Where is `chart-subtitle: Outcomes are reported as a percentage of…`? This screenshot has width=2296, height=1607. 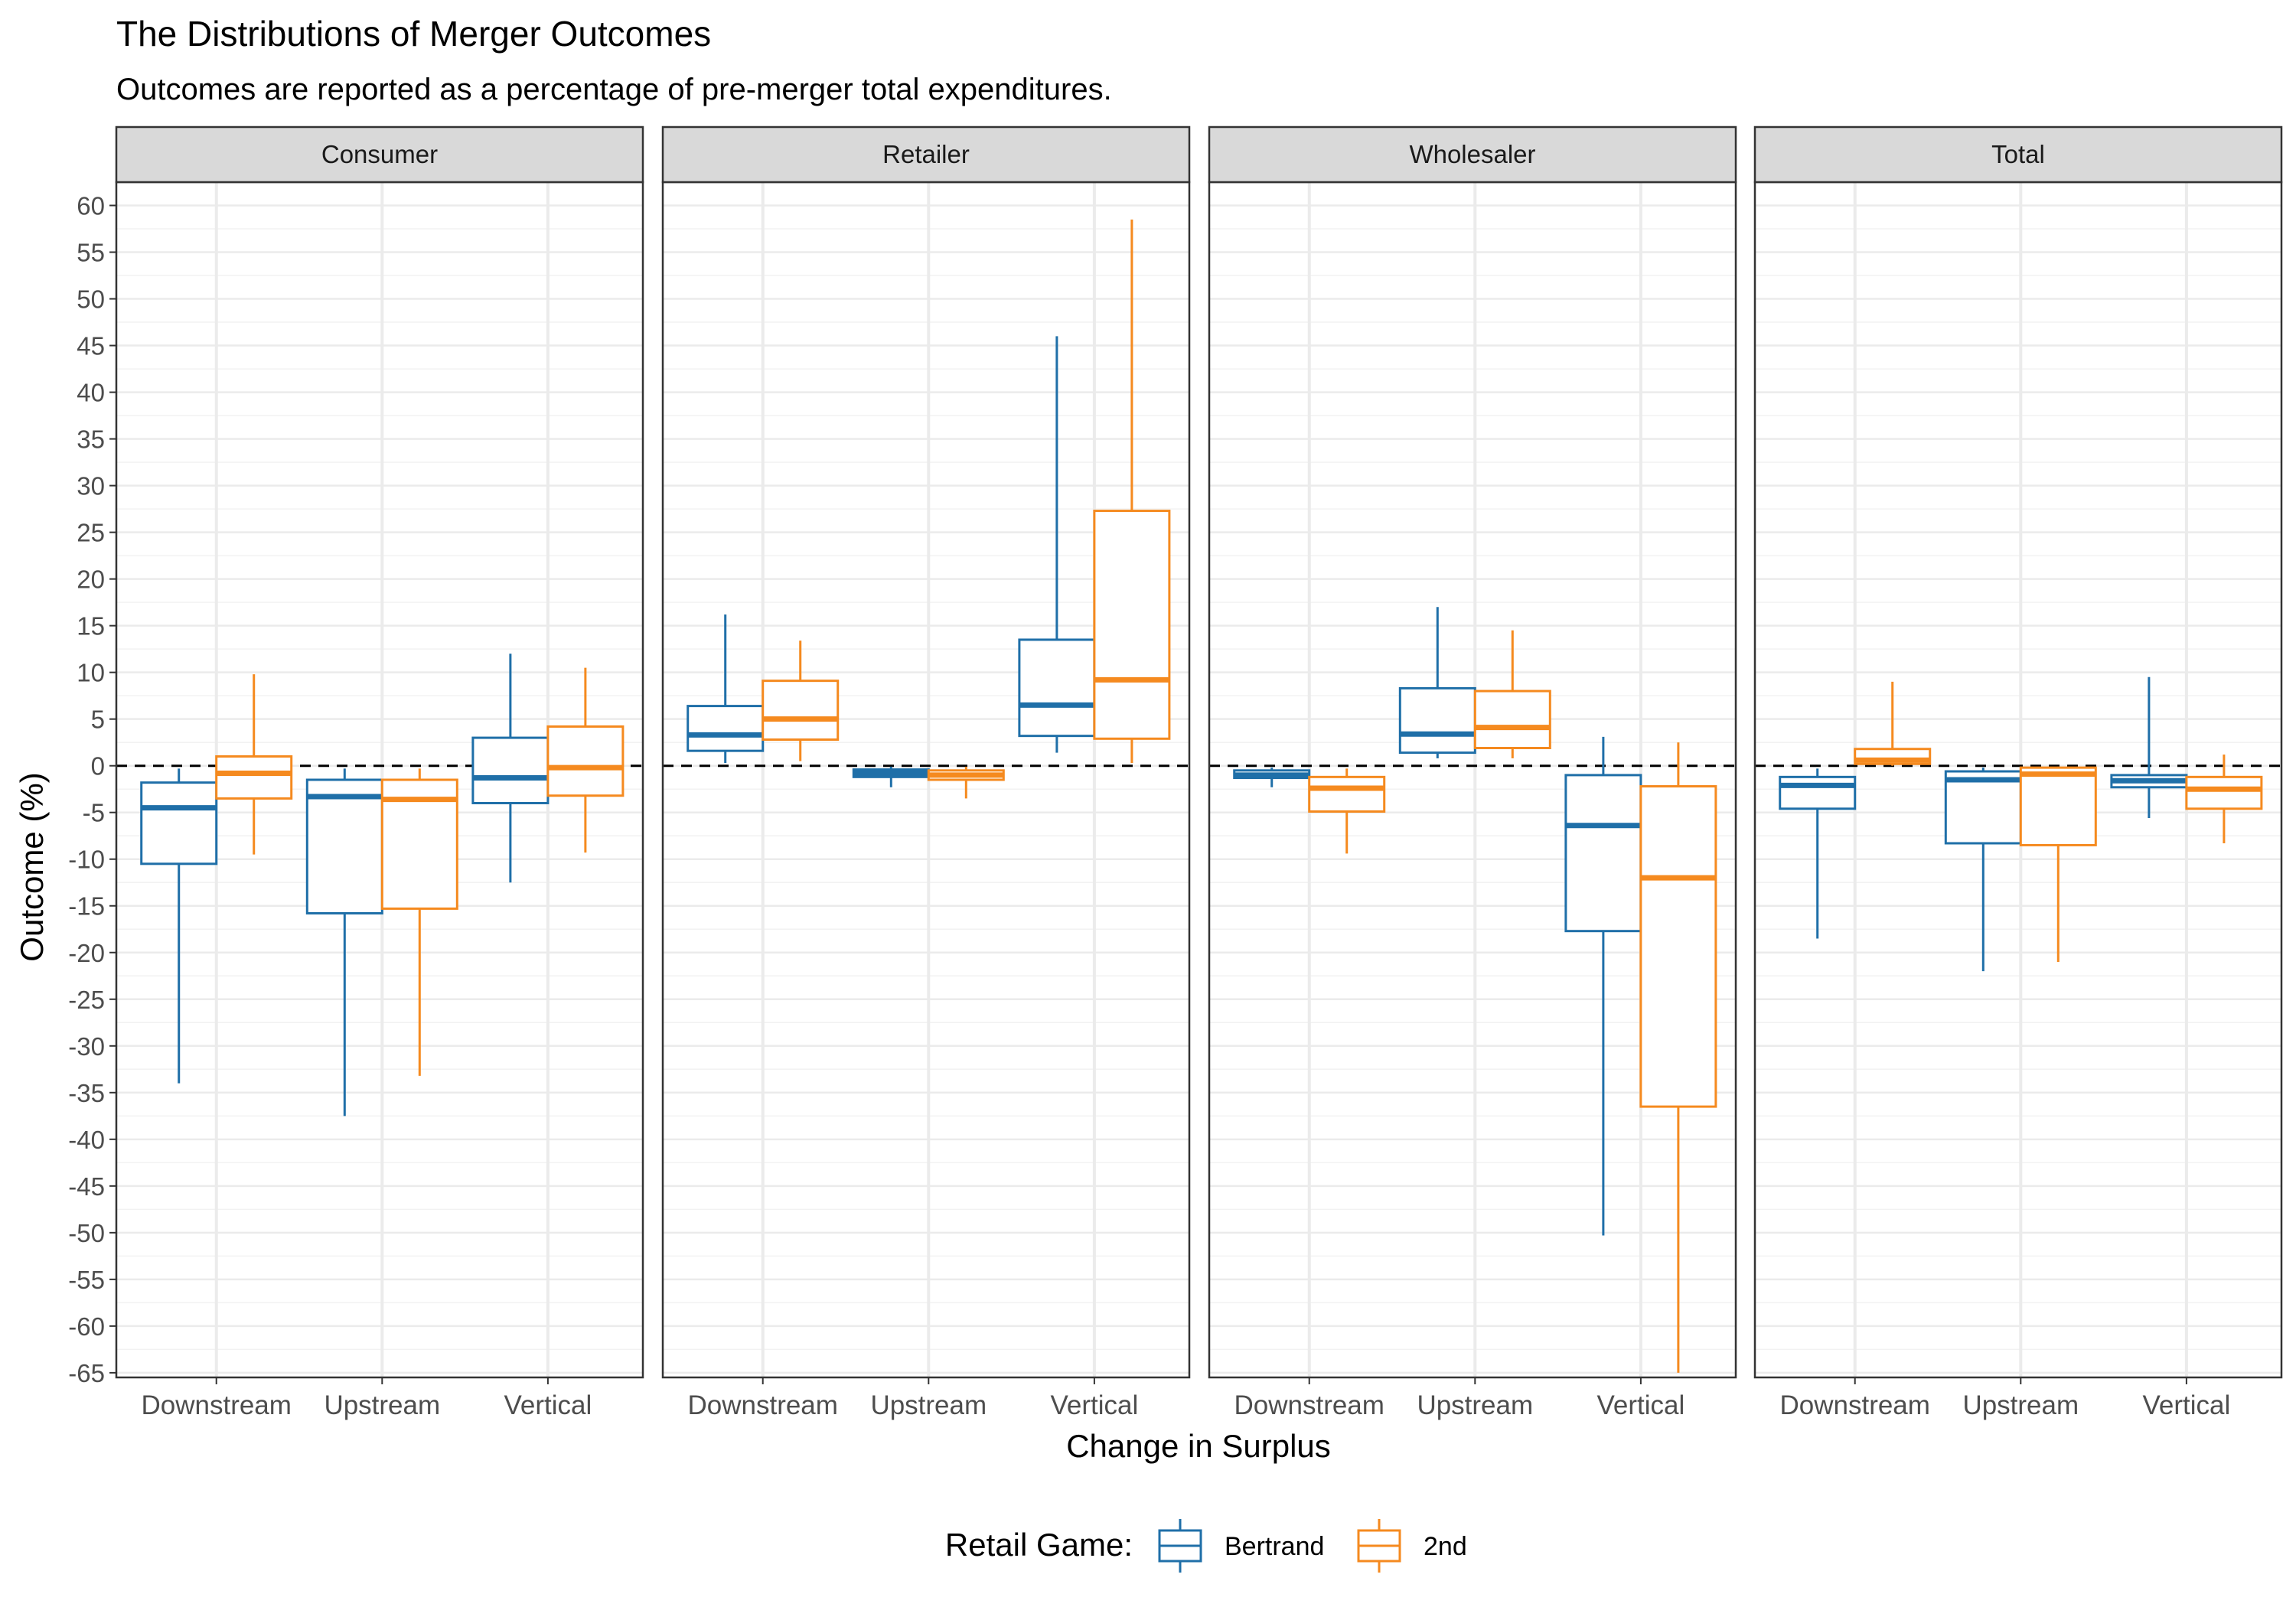 chart-subtitle: Outcomes are reported as a percentage of… is located at coordinates (614, 89).